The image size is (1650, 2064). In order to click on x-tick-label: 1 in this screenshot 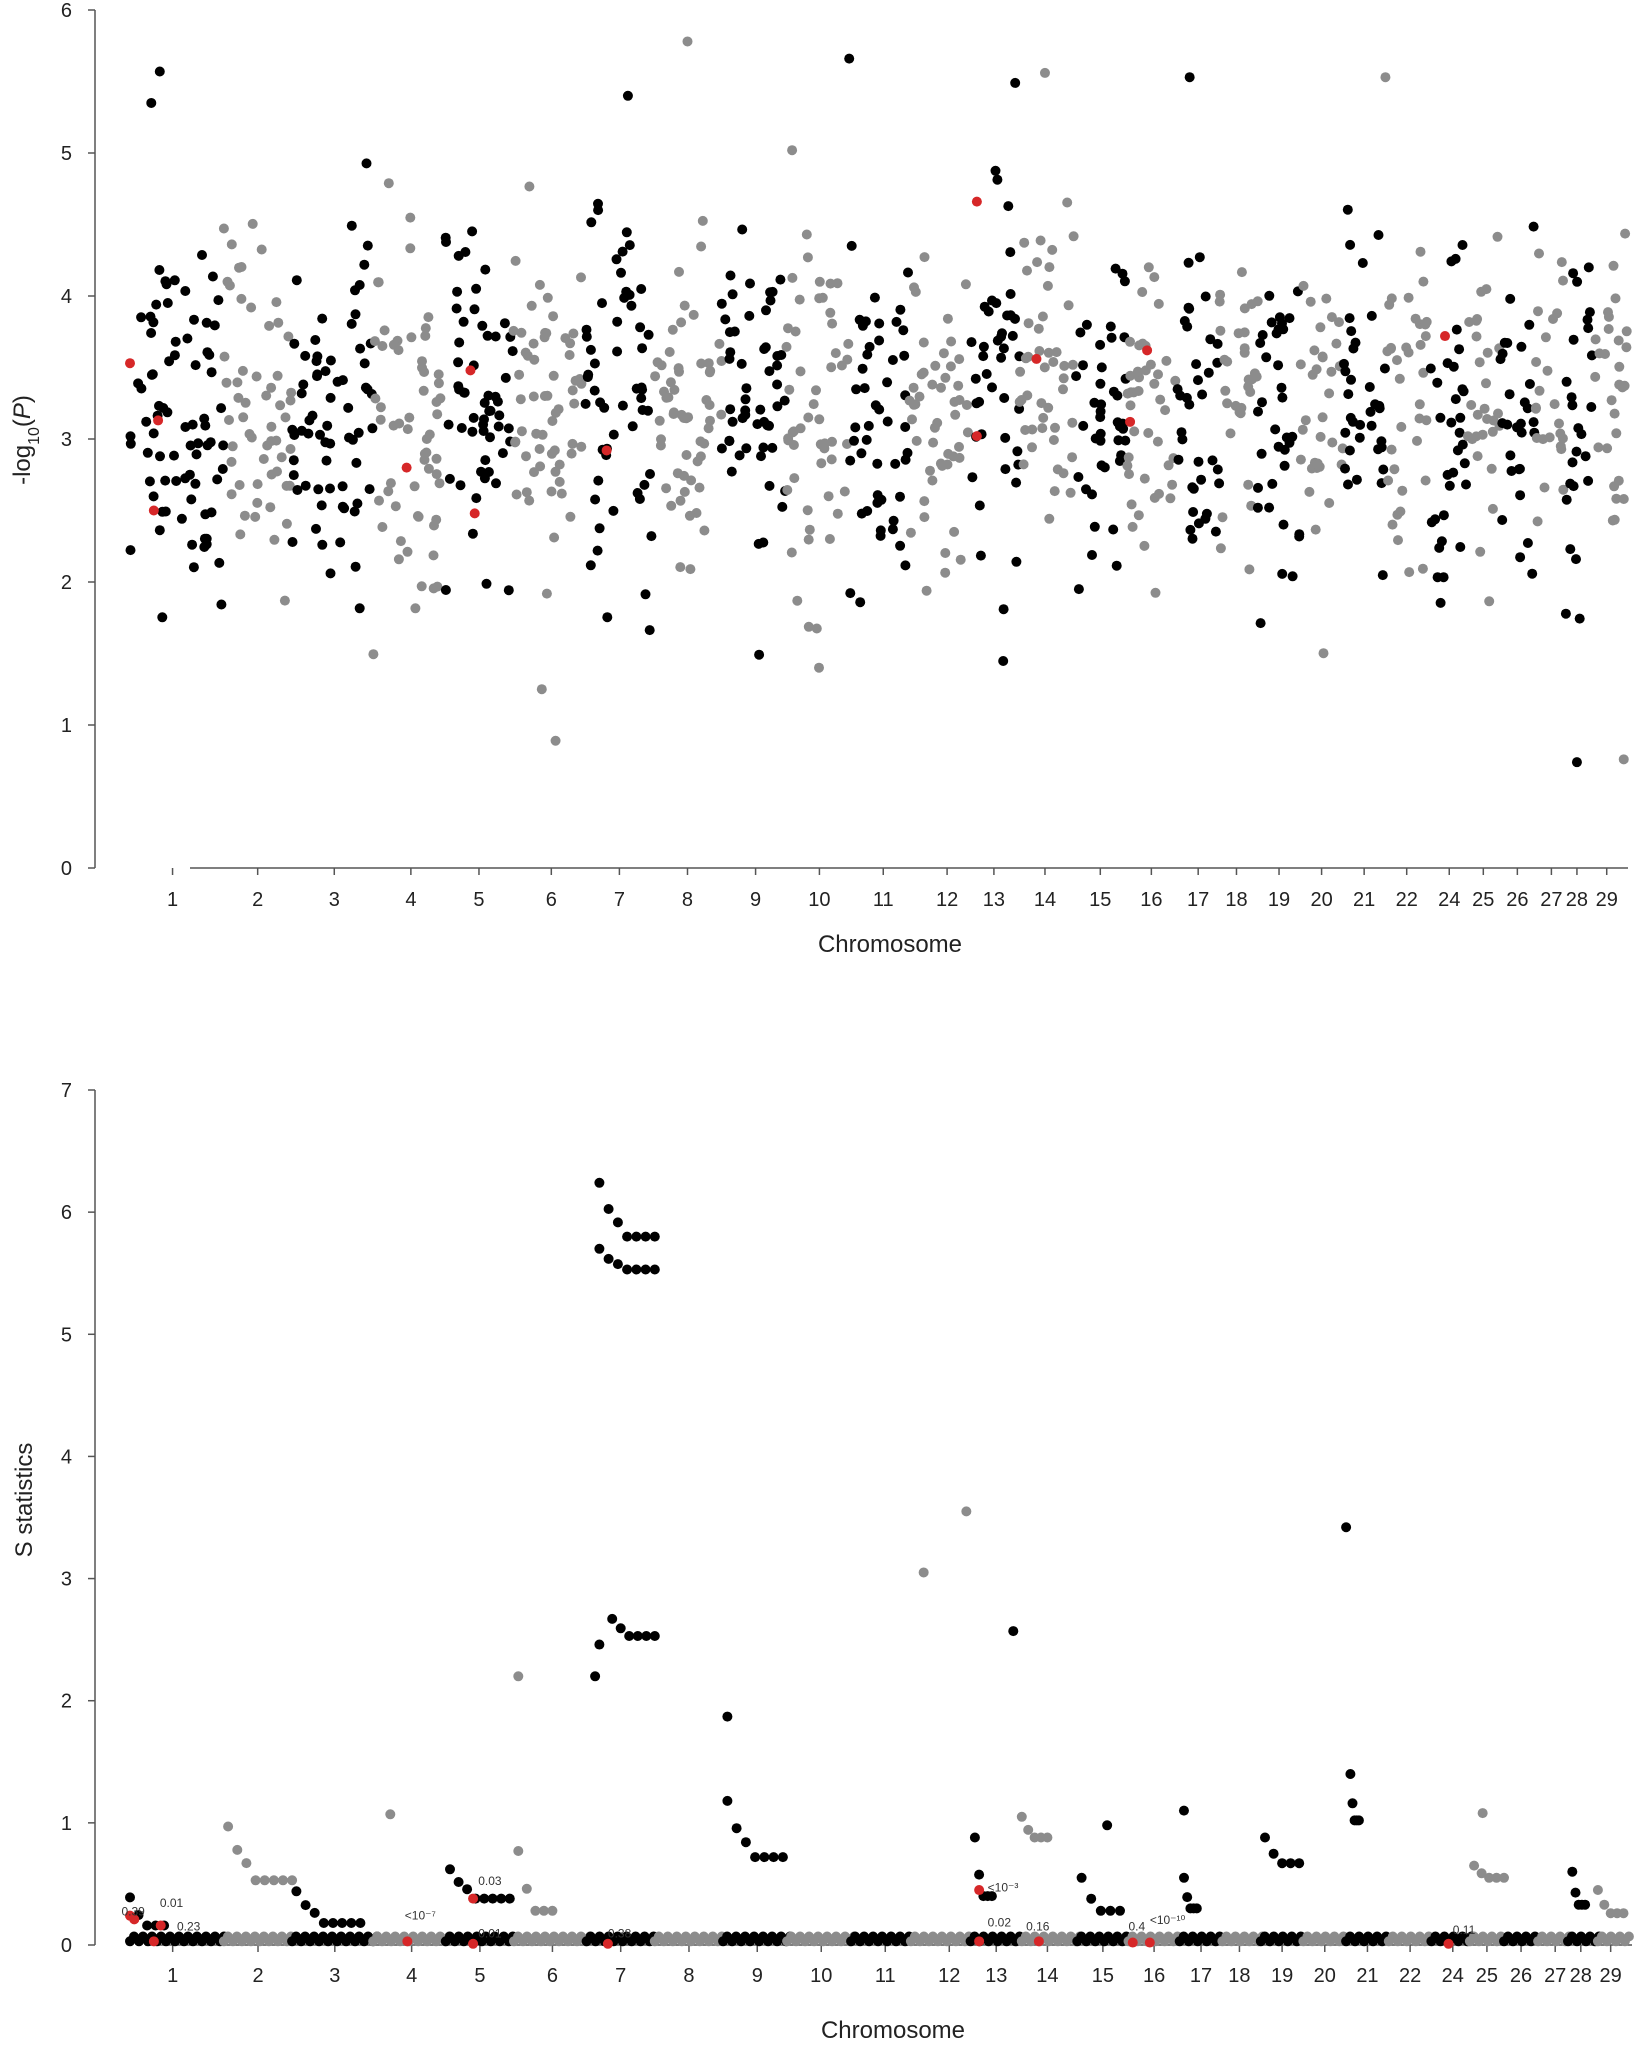, I will do `click(172, 900)`.